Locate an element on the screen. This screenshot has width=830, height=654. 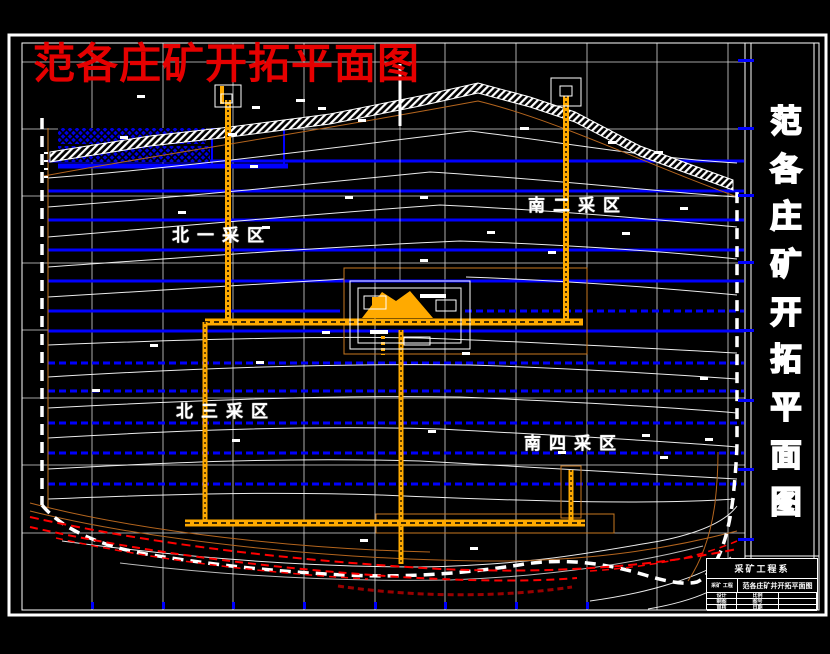
industrial-site is located at coordinates (410, 315).